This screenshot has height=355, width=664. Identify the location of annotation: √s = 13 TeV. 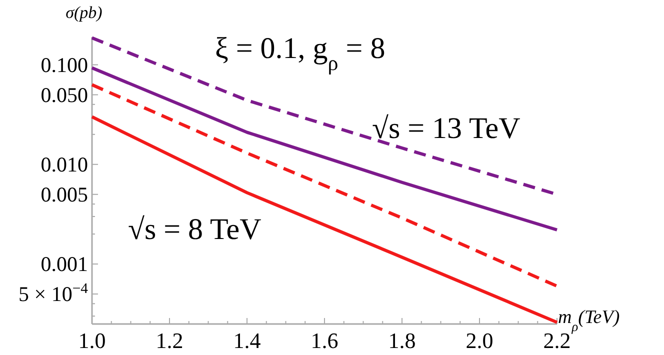
(446, 128).